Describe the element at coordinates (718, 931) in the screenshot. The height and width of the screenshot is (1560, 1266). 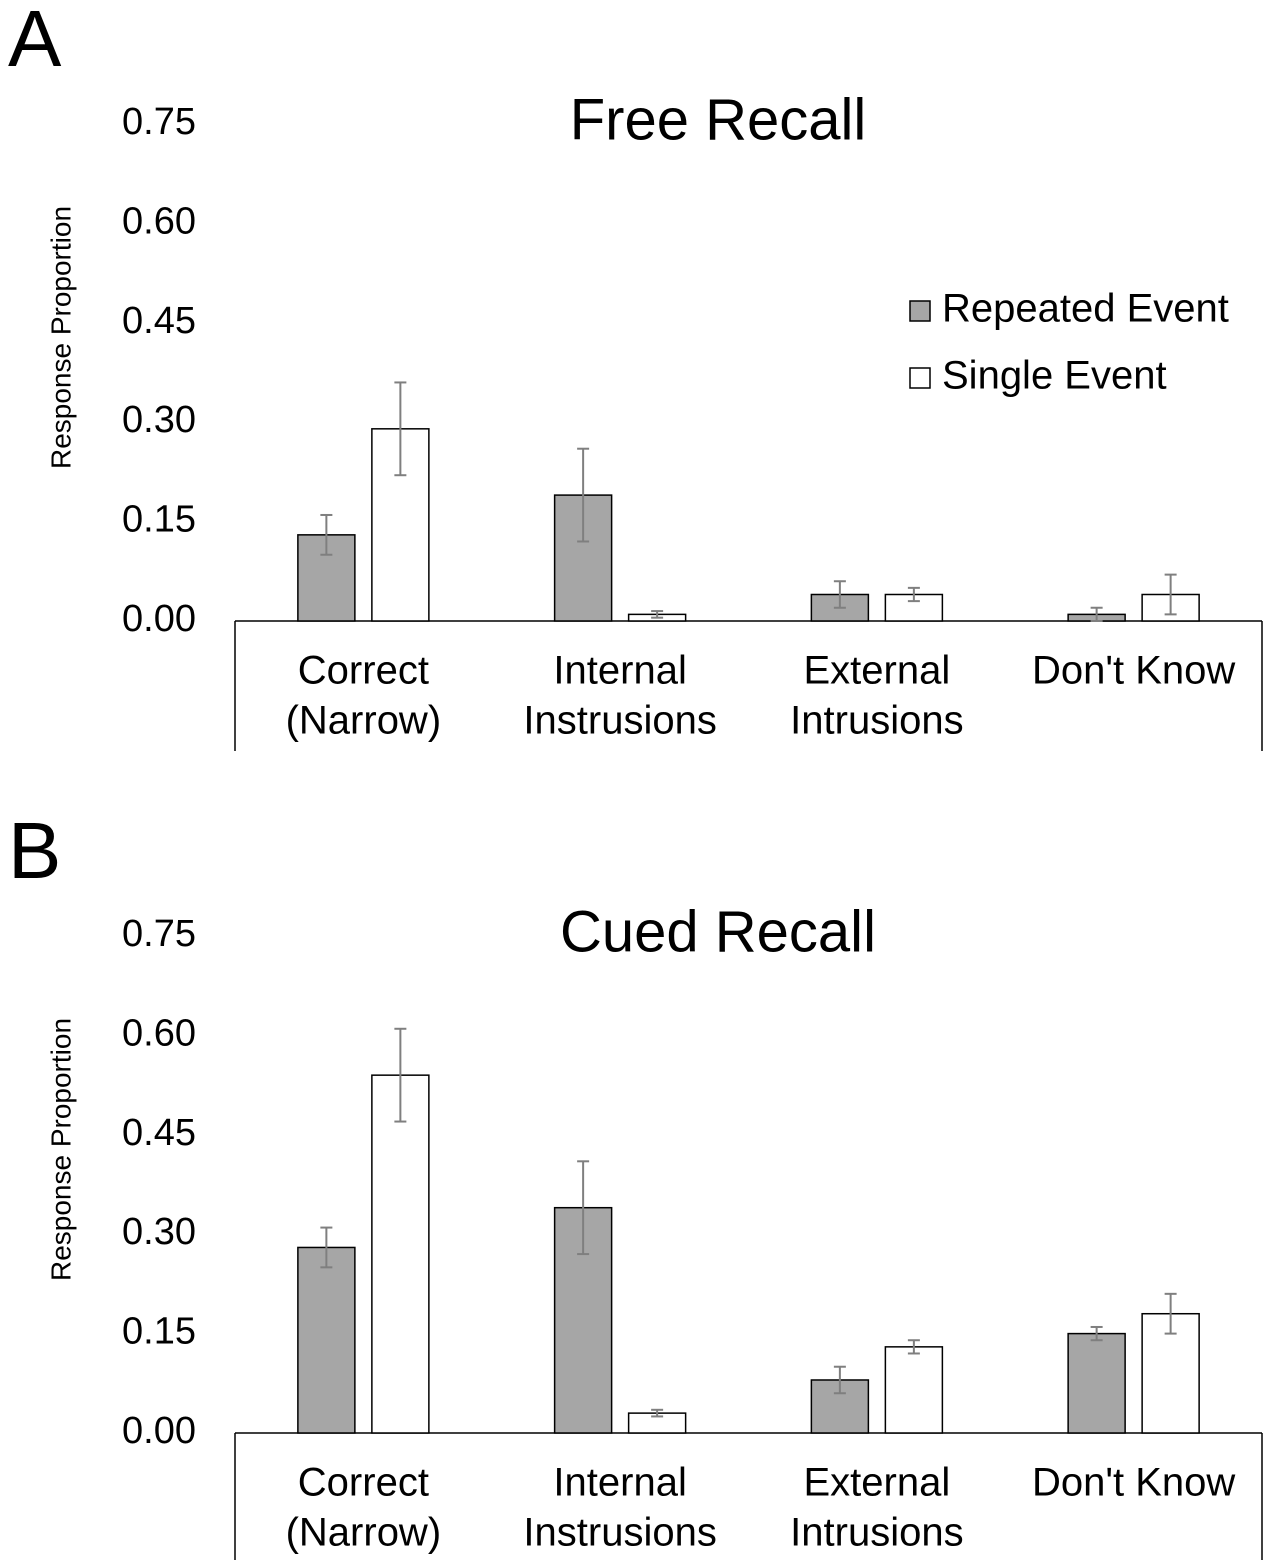
I see `chart-title: Cued Recall` at that location.